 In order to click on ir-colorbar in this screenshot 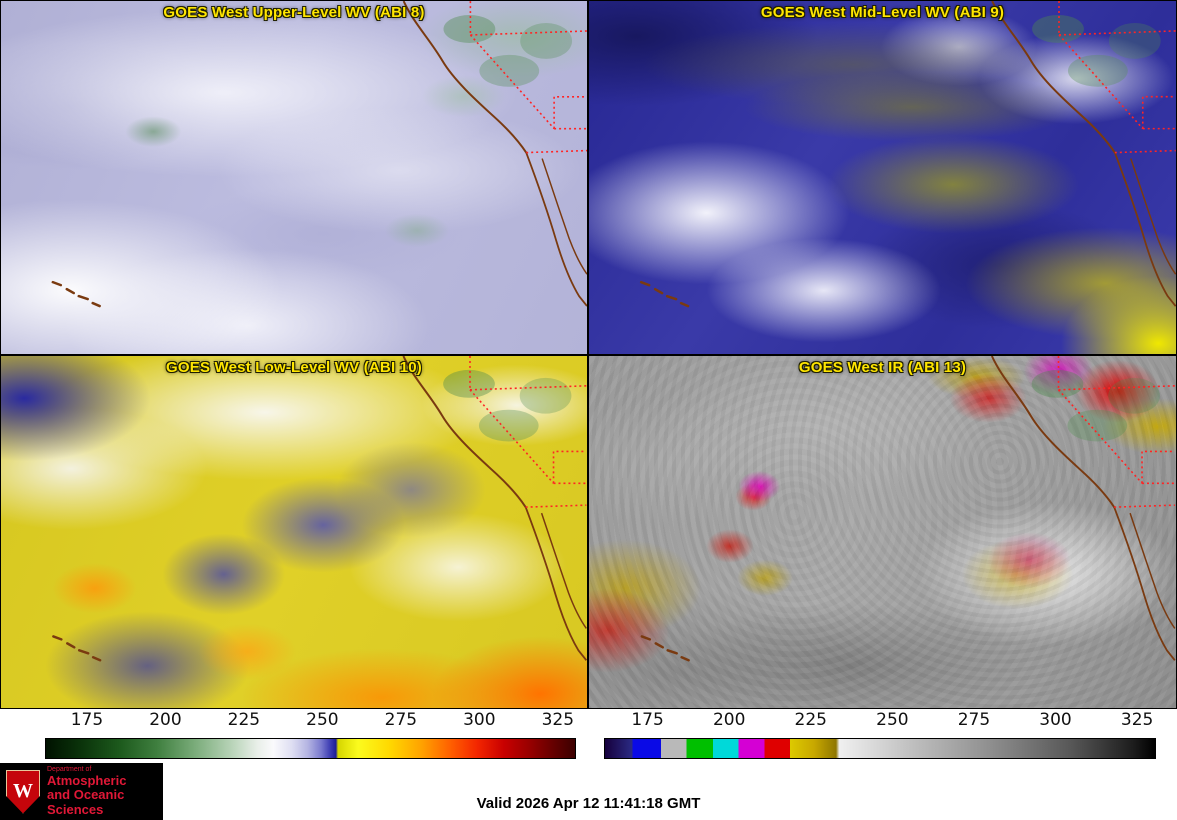, I will do `click(880, 748)`.